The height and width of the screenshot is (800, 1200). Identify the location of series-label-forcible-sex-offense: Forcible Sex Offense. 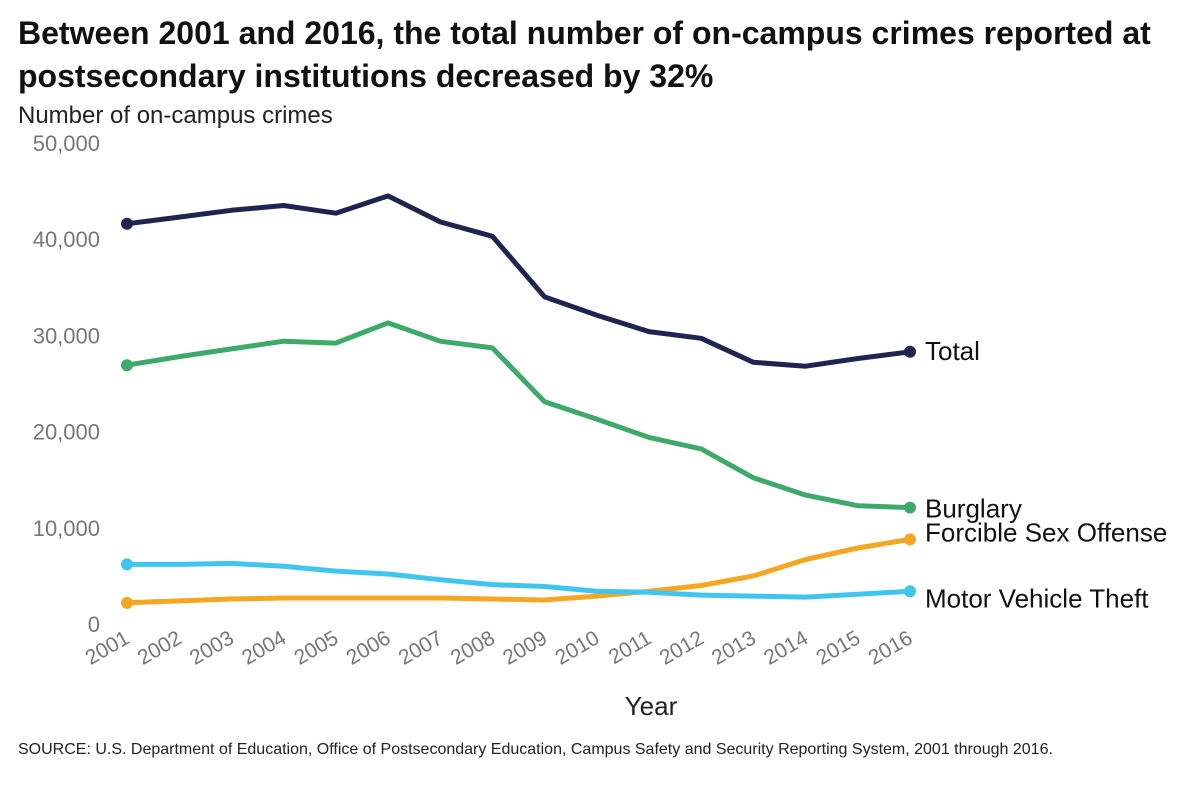
(1046, 532).